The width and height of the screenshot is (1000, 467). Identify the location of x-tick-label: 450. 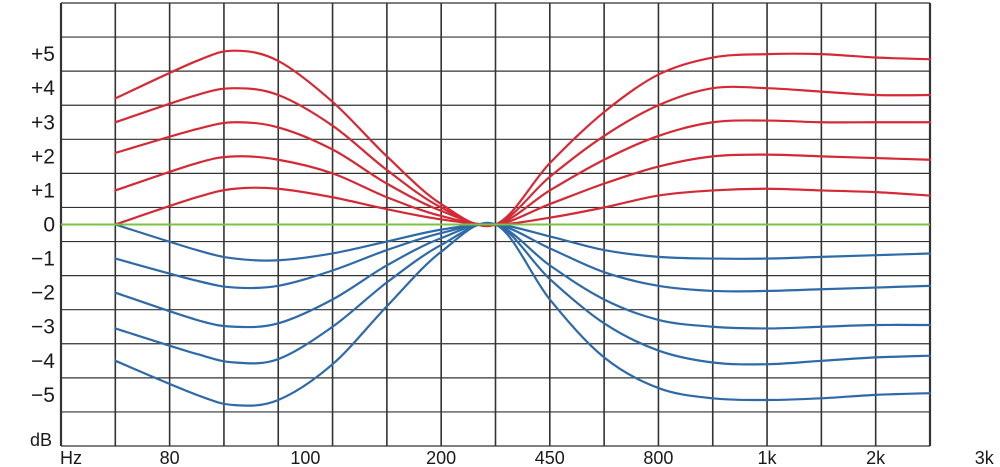
(550, 457).